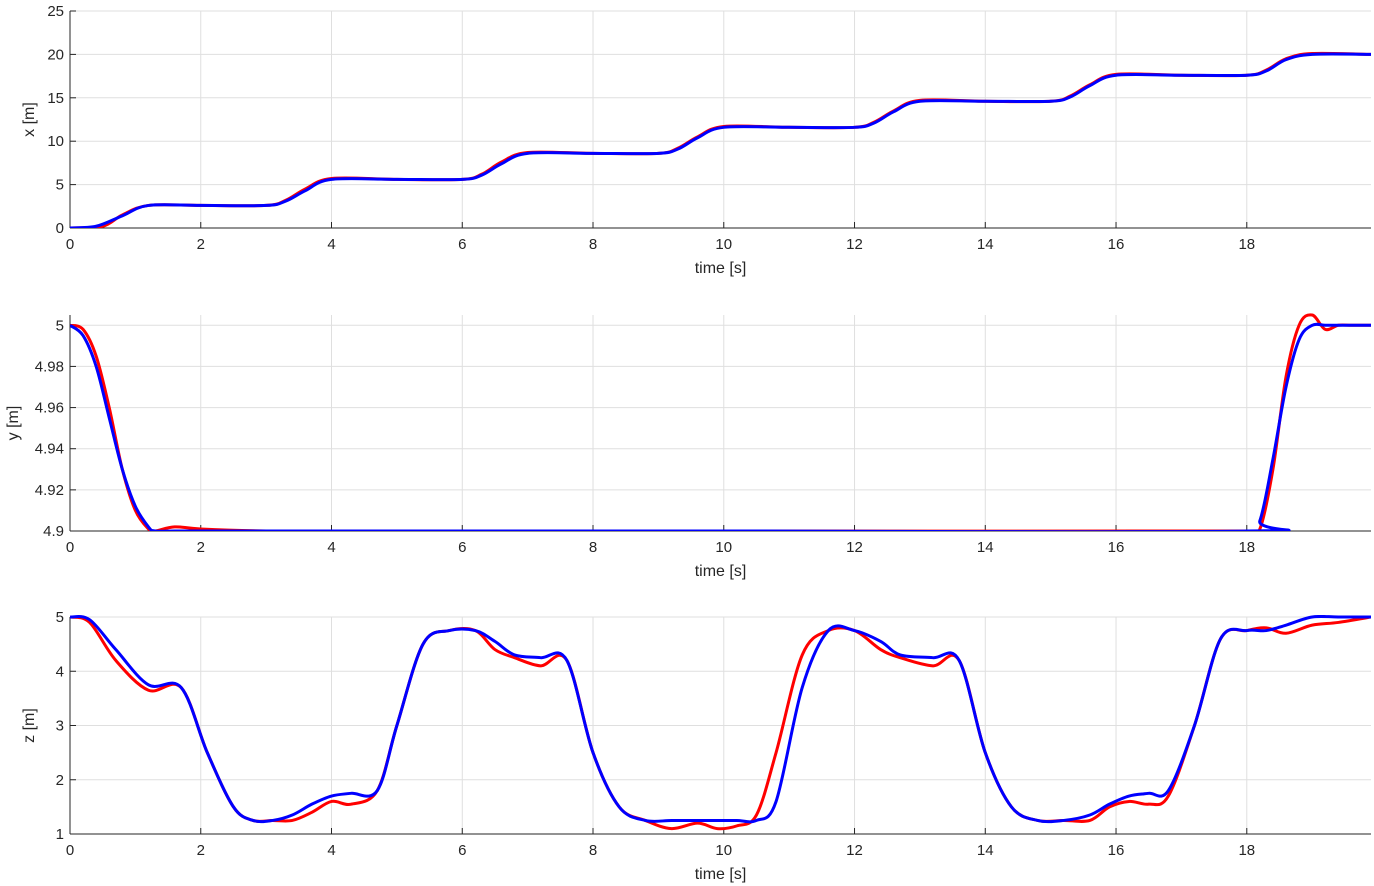 This screenshot has width=1374, height=886. Describe the element at coordinates (49, 366) in the screenshot. I see `y-tick-label: 4.98` at that location.